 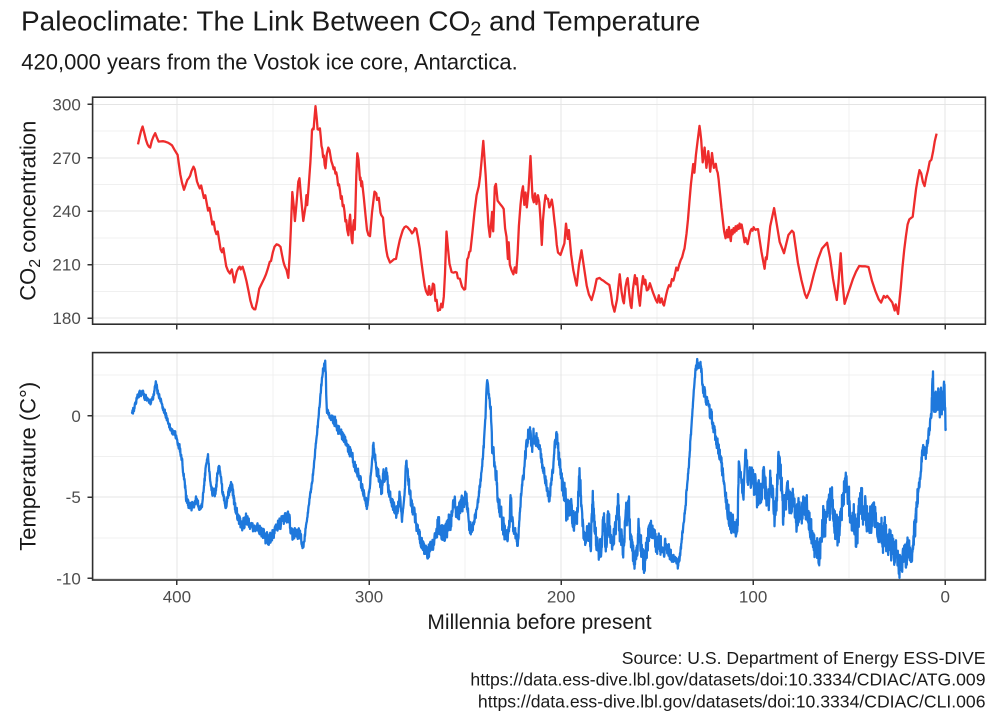 I want to click on svg-text: 200, so click(x=561, y=597).